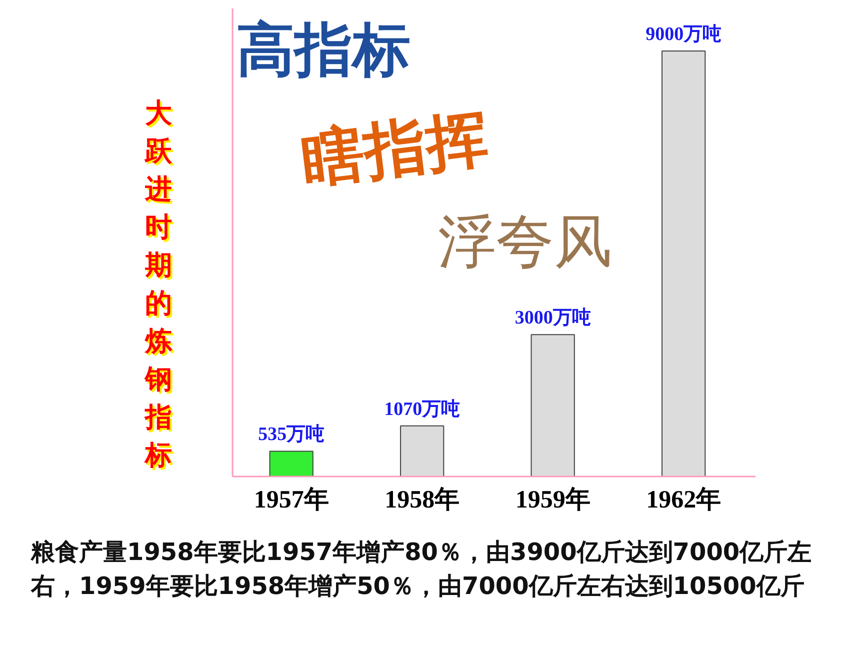  Describe the element at coordinates (422, 409) in the screenshot. I see `data-label: 1070万吨` at that location.